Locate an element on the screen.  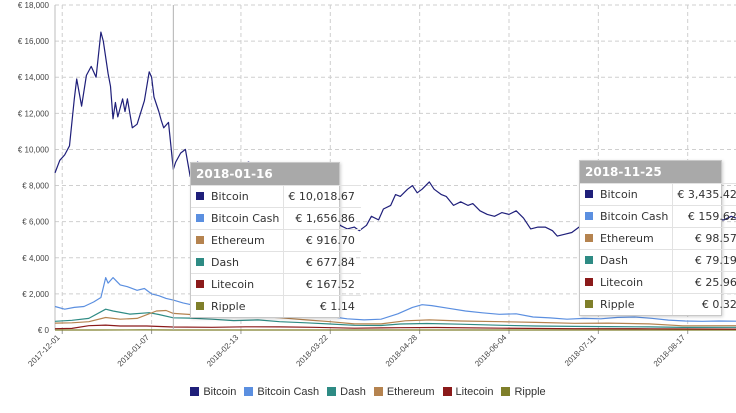
tooltip-value: € 79.19 is located at coordinates (704, 260).